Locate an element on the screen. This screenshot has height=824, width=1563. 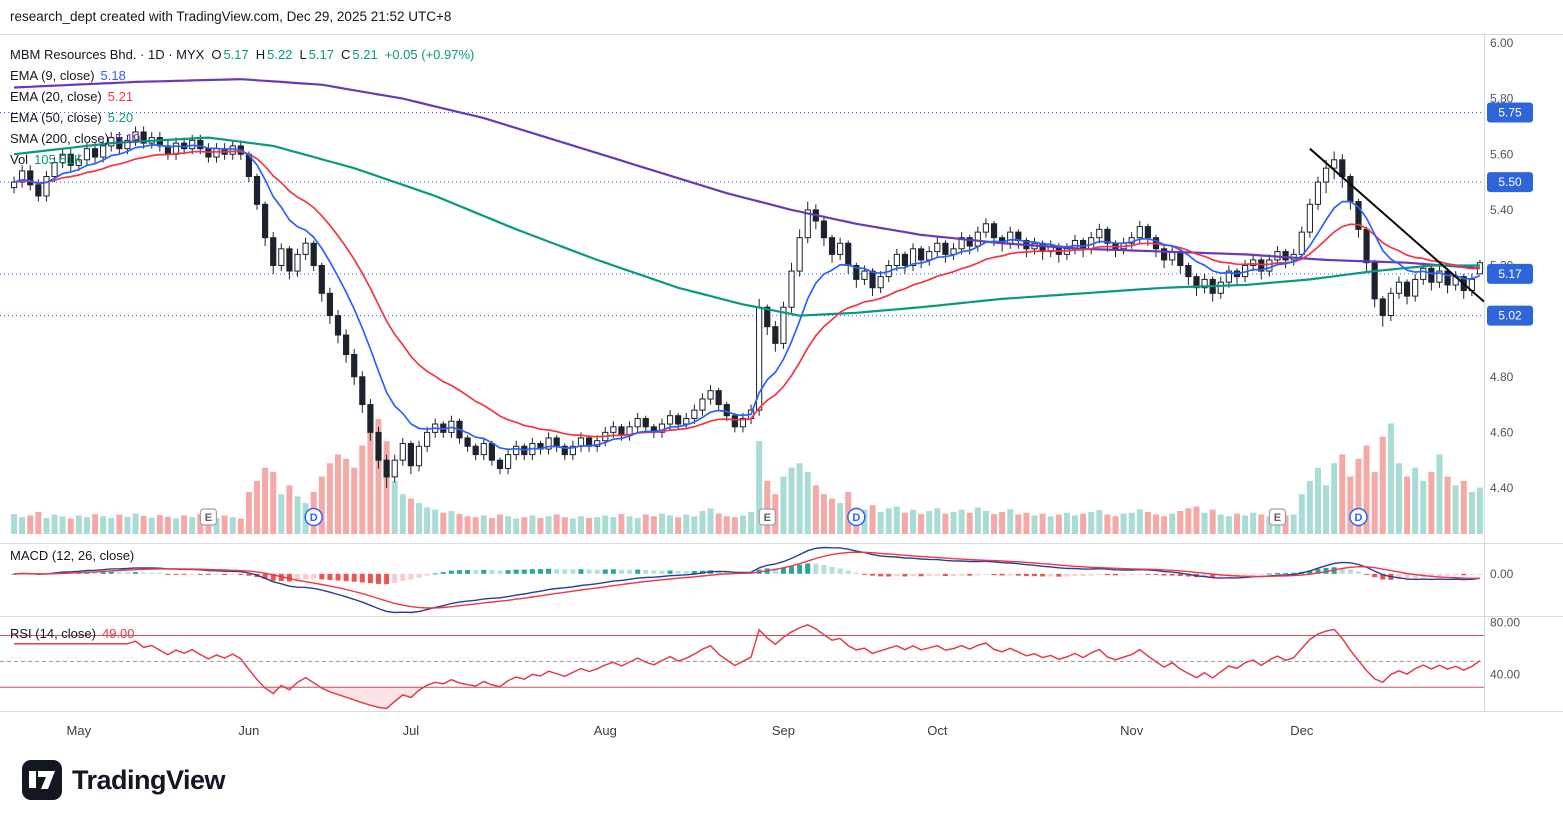
macd-line is located at coordinates (747, 580).